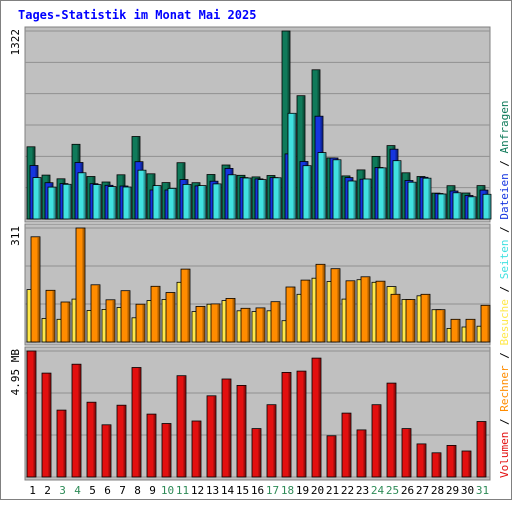 Image resolution: width=512 pixels, height=505 pixels. Describe the element at coordinates (317, 490) in the screenshot. I see `x-tick-label-day-20: 20` at that location.